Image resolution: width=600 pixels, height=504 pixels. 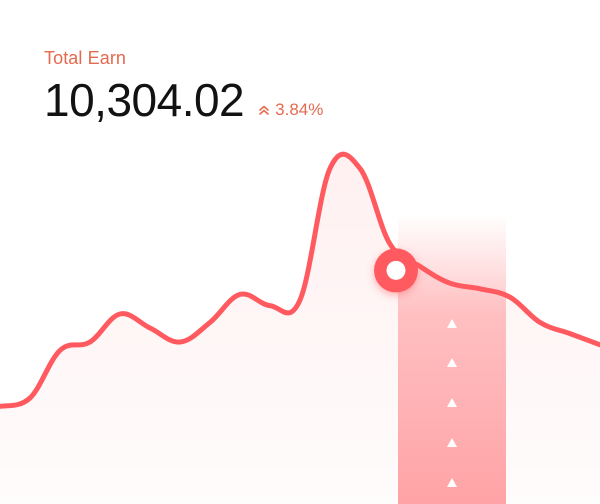 I want to click on widget-label: Total Earn, so click(x=85, y=58).